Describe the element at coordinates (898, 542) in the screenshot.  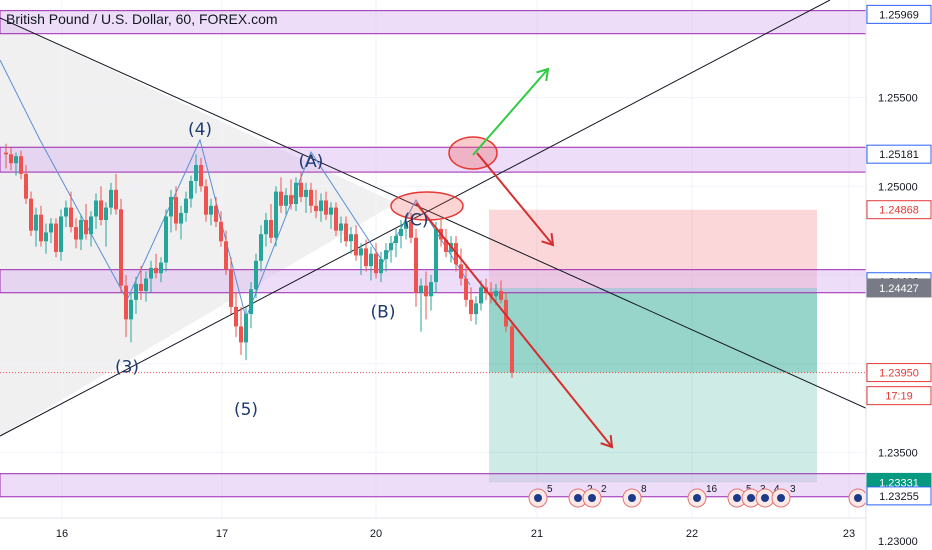
I see `y-tick-label: 1.23000` at that location.